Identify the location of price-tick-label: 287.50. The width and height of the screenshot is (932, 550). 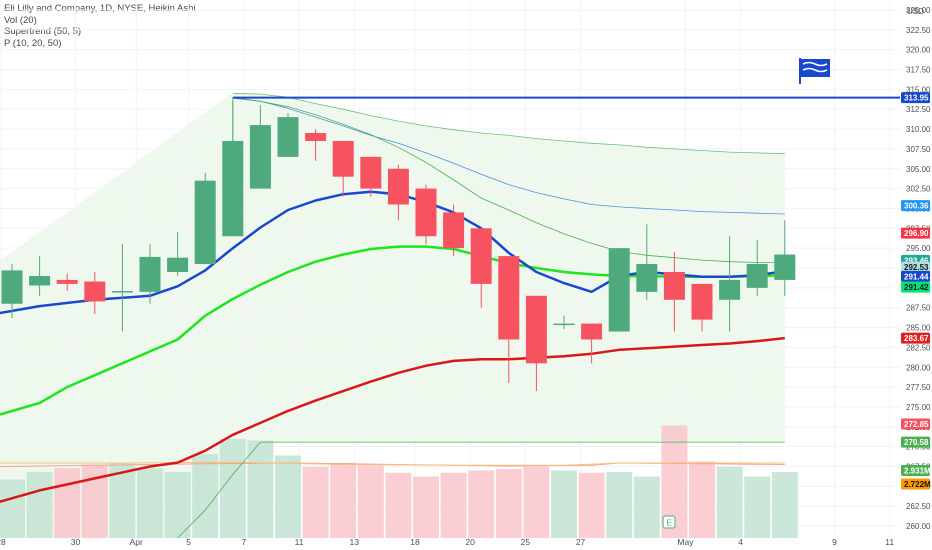
(918, 308).